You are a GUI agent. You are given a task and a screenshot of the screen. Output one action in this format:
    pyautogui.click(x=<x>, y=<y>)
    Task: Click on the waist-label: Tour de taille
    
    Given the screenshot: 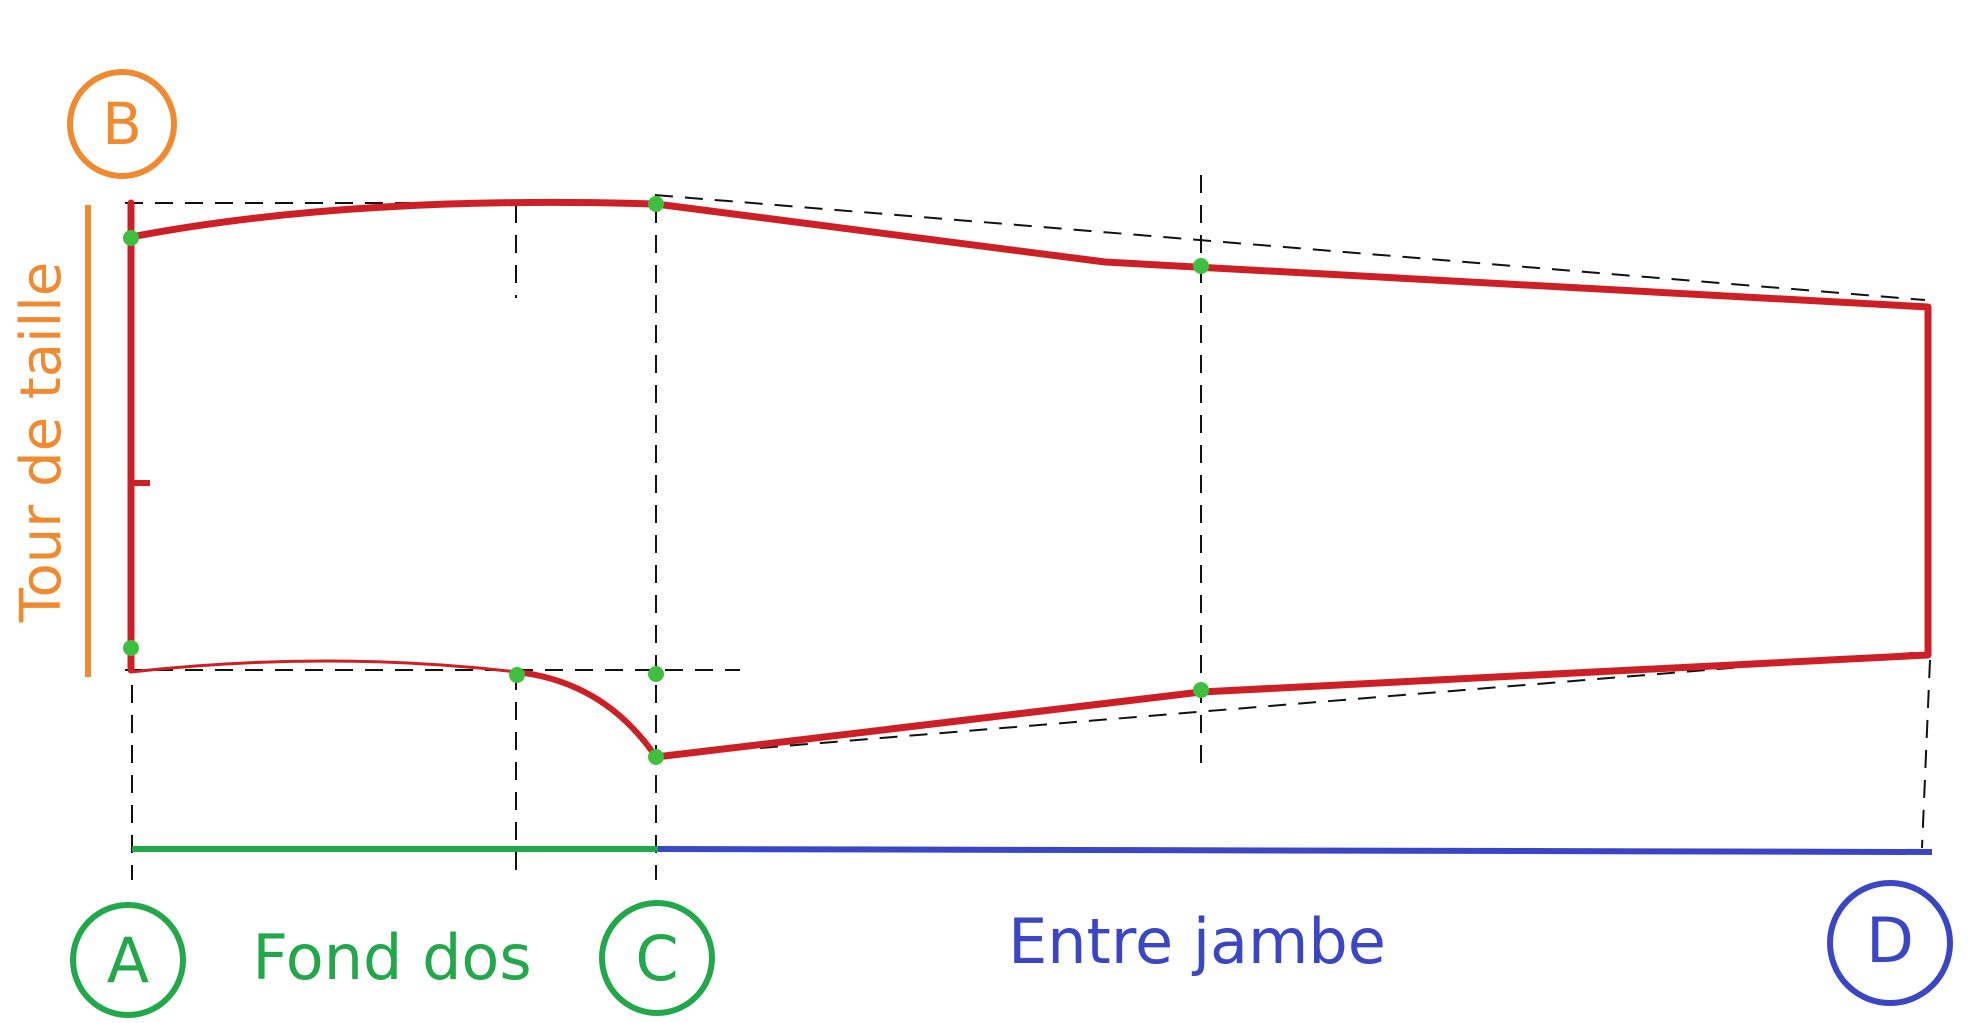 What is the action you would take?
    pyautogui.click(x=41, y=442)
    